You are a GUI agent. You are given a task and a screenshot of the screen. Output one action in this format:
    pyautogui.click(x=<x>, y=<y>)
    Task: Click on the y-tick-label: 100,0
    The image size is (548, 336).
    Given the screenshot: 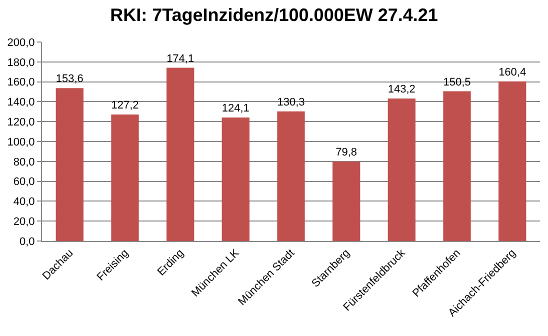 What is the action you would take?
    pyautogui.click(x=21, y=142)
    